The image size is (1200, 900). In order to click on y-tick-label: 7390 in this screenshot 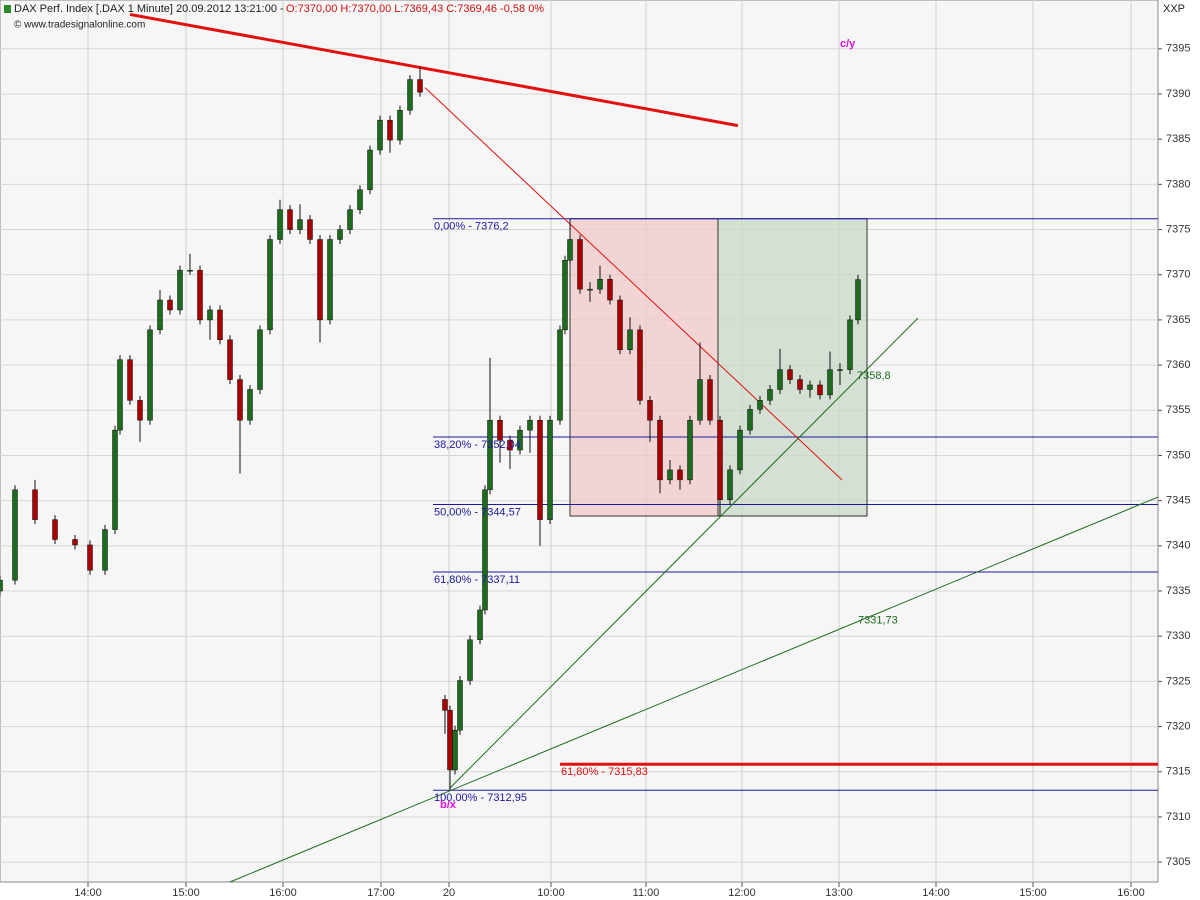, I will do `click(1178, 94)`.